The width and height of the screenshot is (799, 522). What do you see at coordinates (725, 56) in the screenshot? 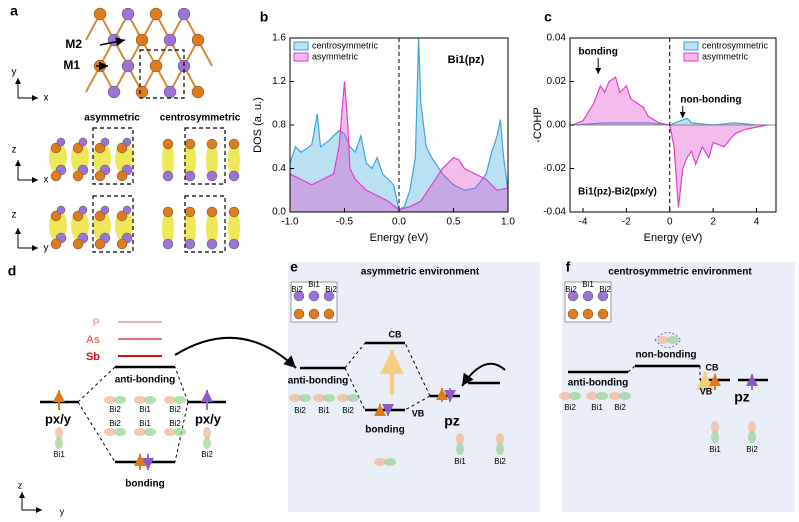
I see `legend-label: asymmetric` at bounding box center [725, 56].